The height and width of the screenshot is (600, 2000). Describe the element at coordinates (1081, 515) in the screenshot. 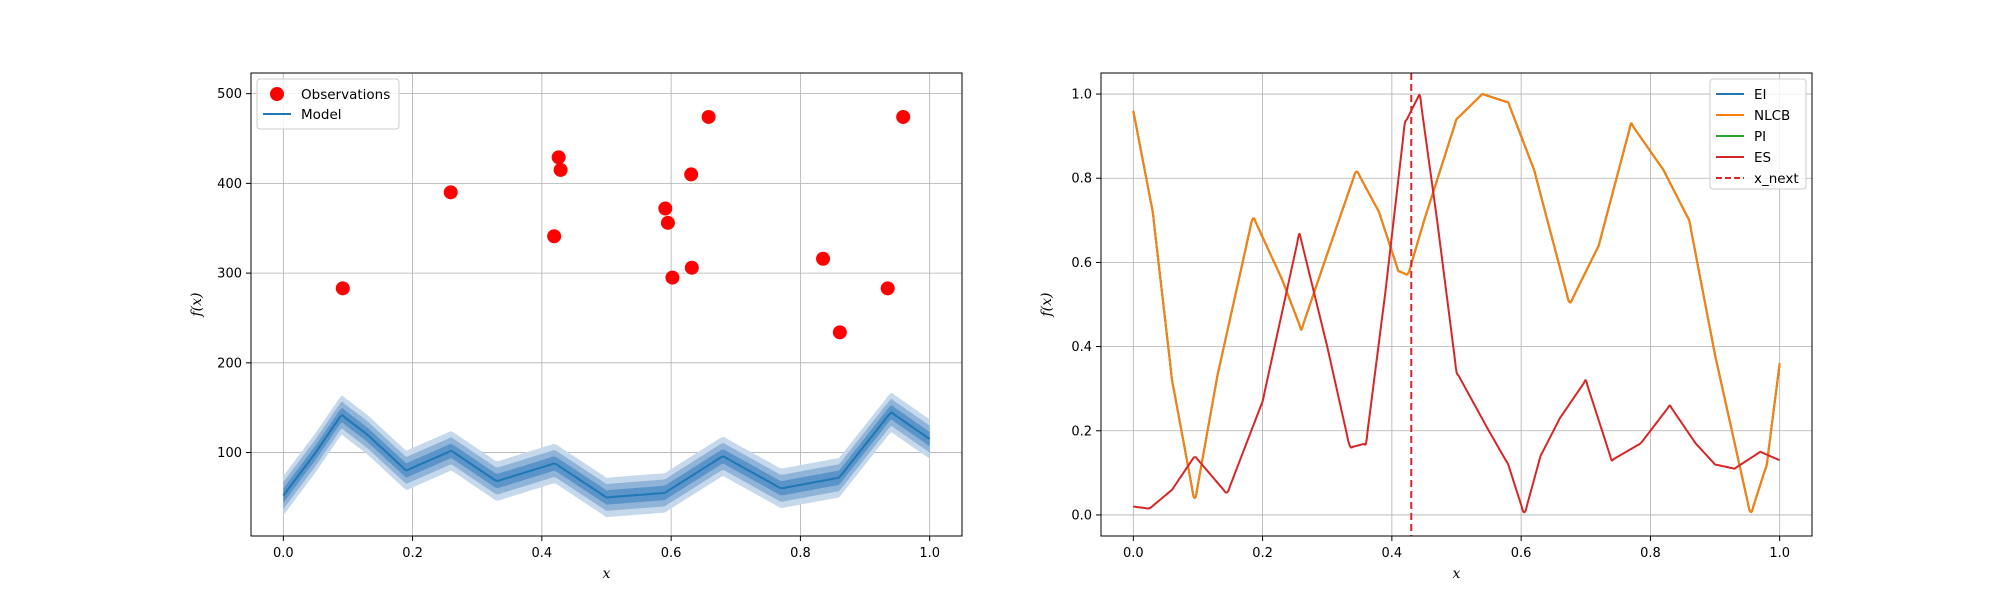

I see `y-tick-label: 0.0` at that location.